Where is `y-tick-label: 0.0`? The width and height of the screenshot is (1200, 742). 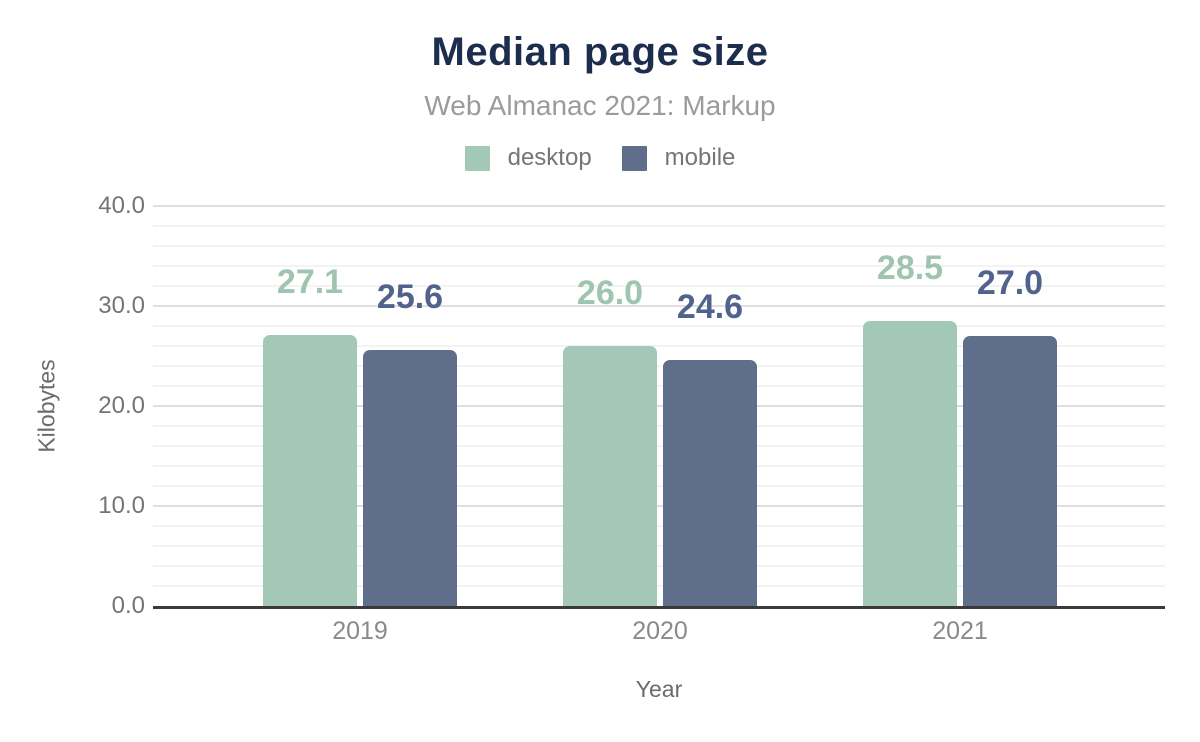
y-tick-label: 0.0 is located at coordinates (128, 605).